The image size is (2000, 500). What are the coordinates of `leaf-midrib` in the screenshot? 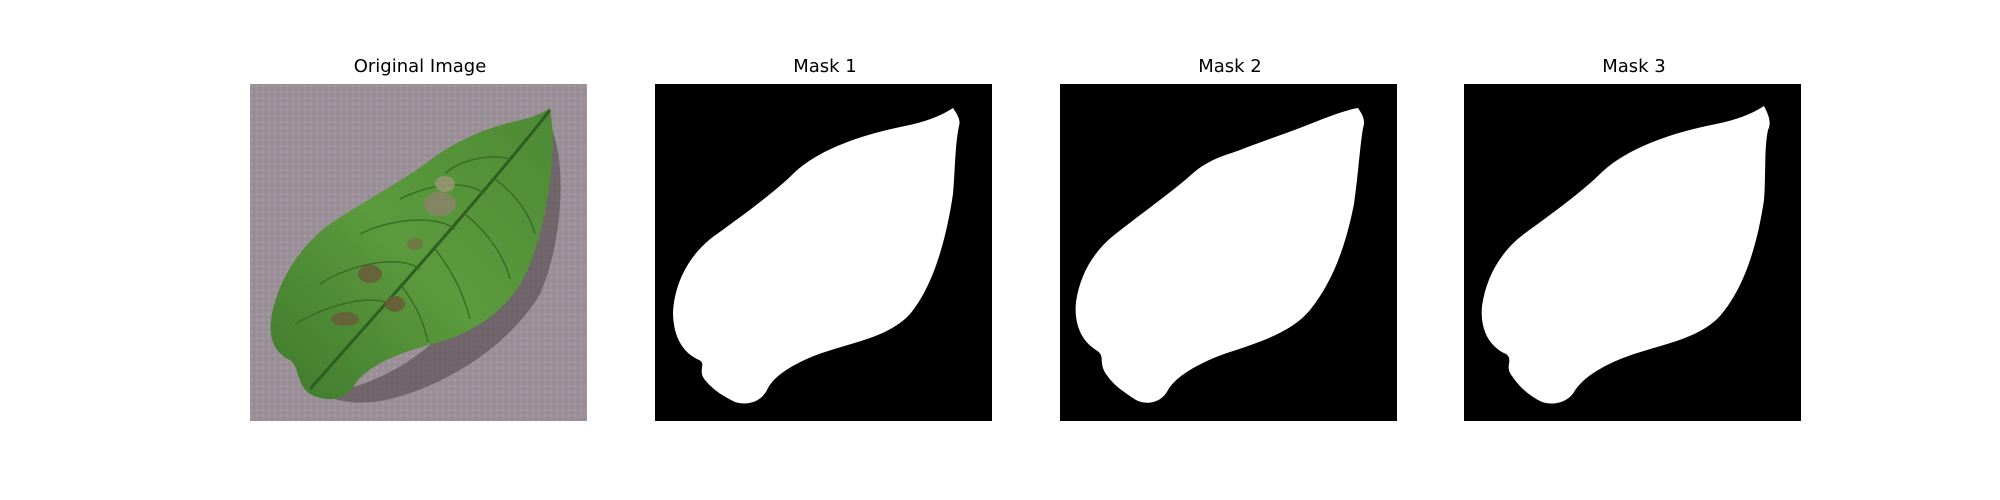 It's located at (430, 249).